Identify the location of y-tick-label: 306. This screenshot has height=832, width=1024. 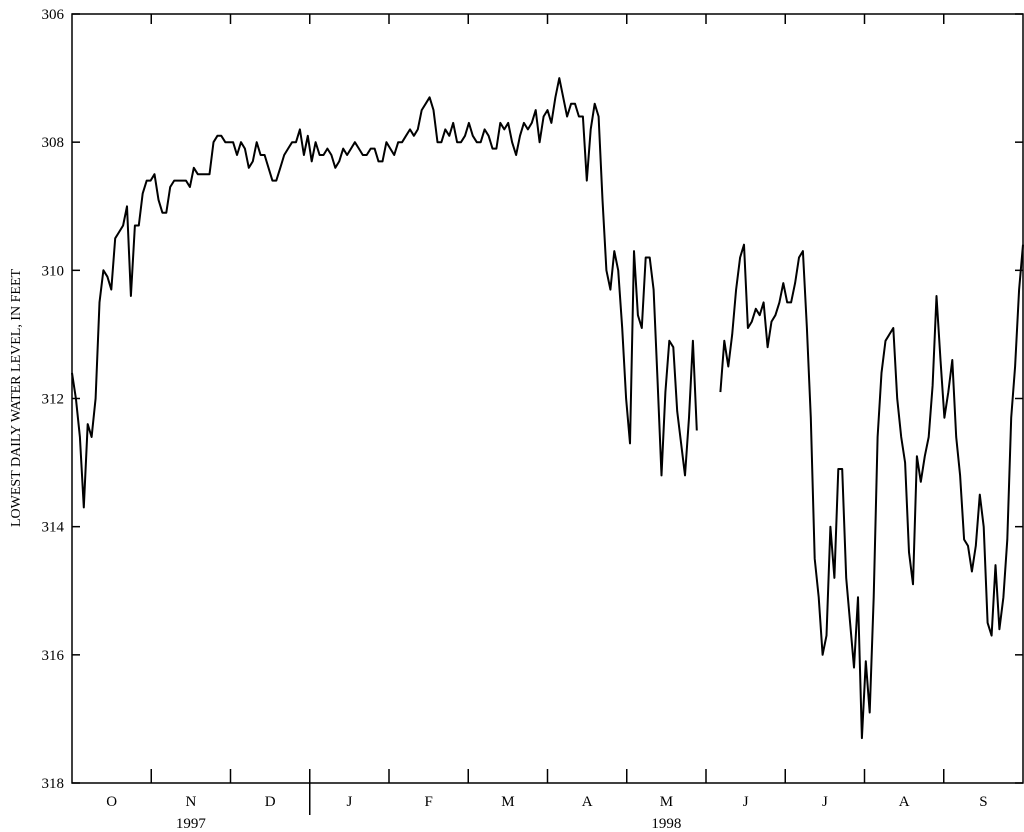
(53, 15).